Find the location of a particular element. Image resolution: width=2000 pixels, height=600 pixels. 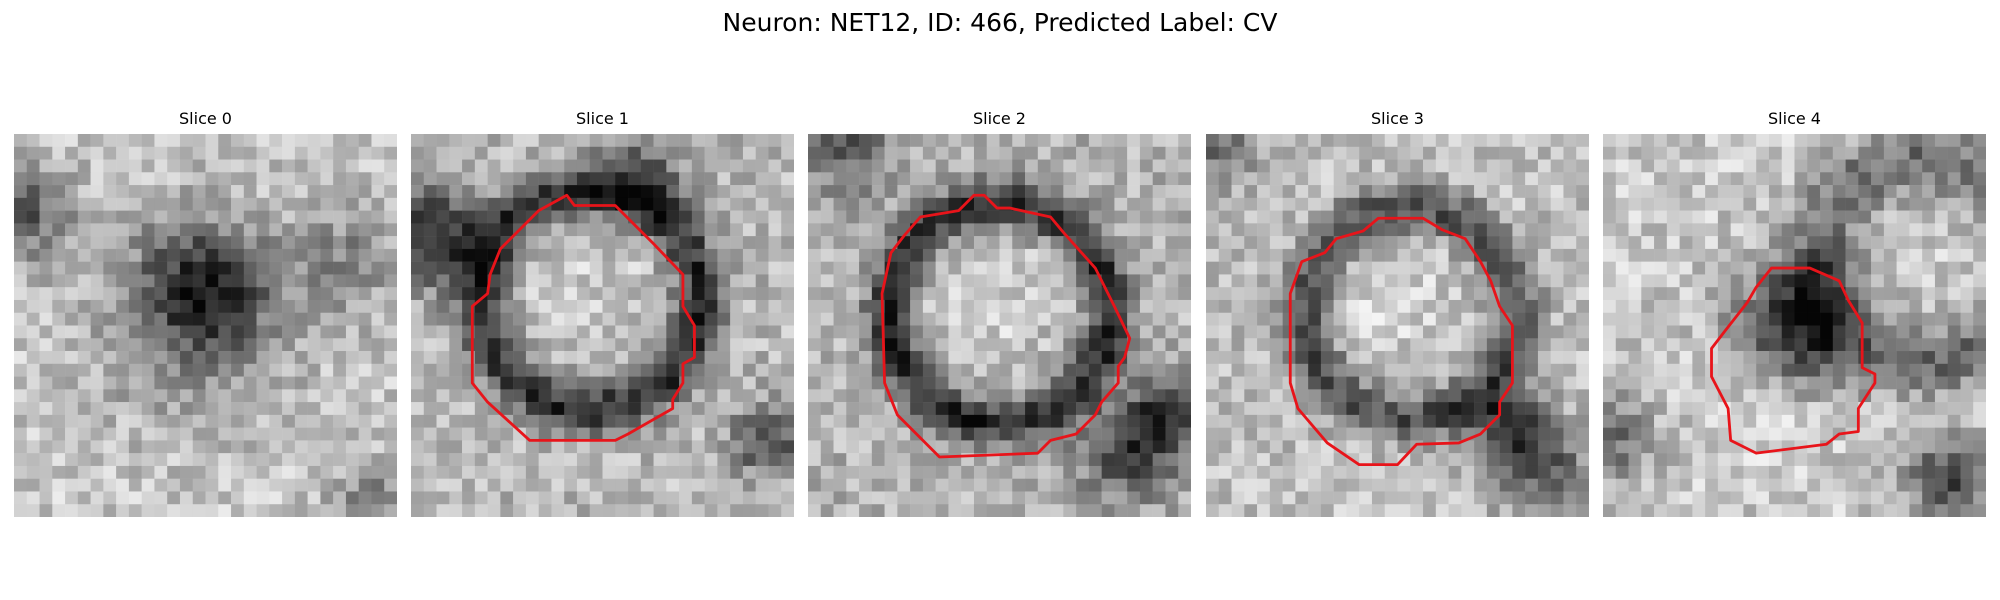

slice-1-title: Slice 1 is located at coordinates (602, 119).